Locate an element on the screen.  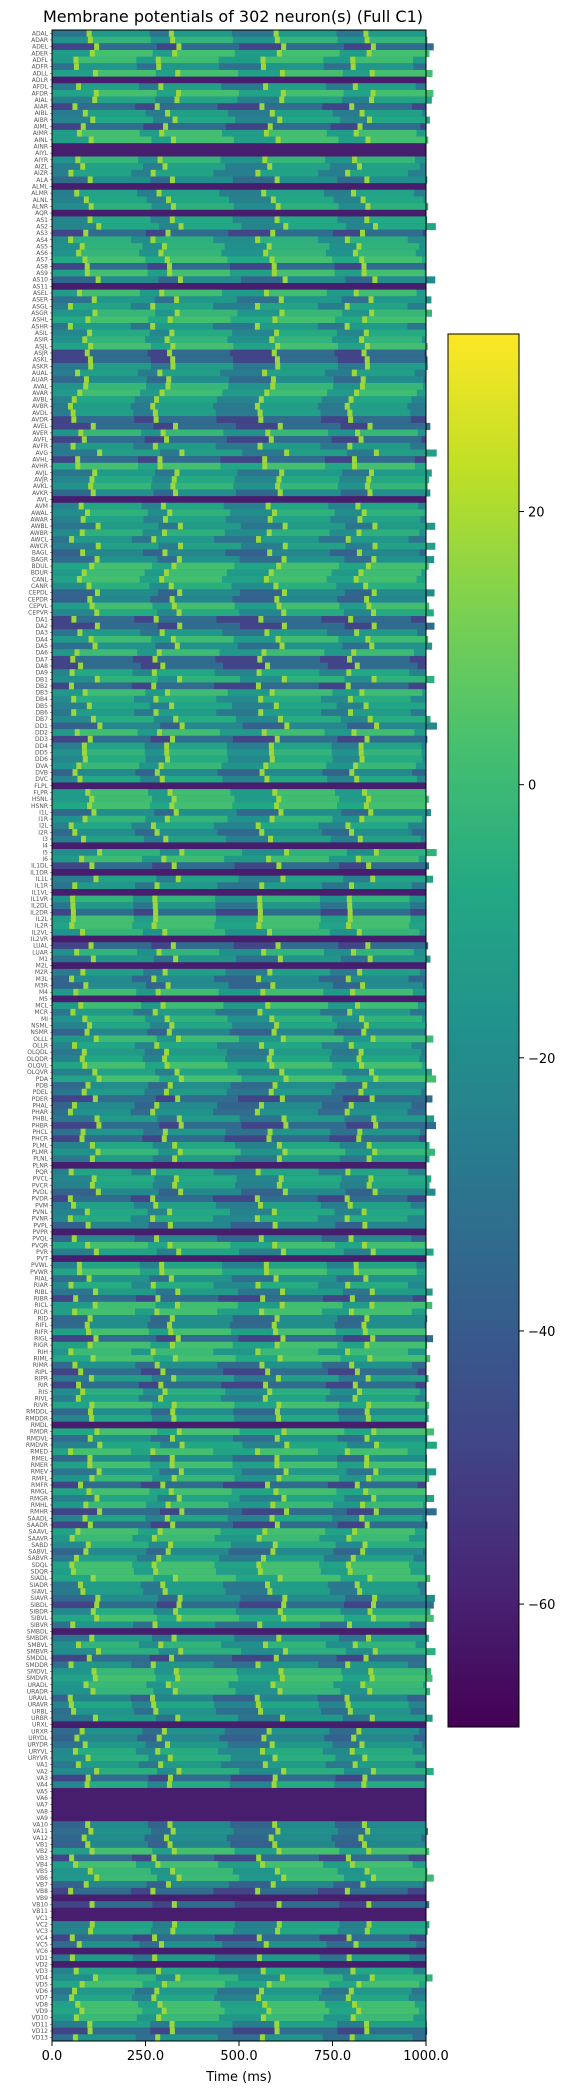
row-label: VC2 is located at coordinates (42, 1924).